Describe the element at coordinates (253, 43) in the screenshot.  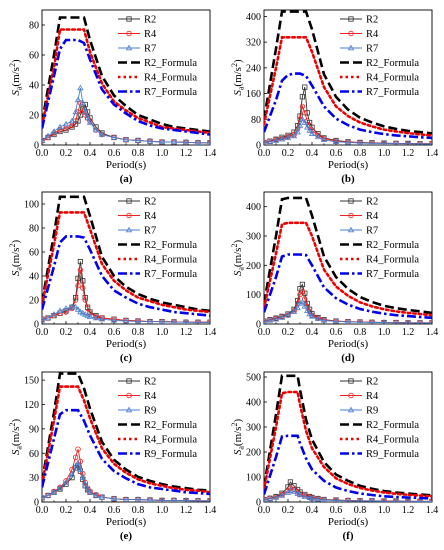
I see `y-tick-label: 320` at that location.